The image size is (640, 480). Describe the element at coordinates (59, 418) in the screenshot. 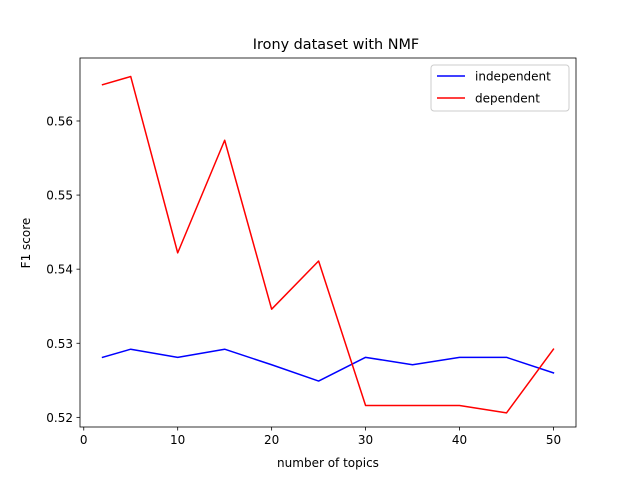

I see `y-tick-label: 0.52` at that location.